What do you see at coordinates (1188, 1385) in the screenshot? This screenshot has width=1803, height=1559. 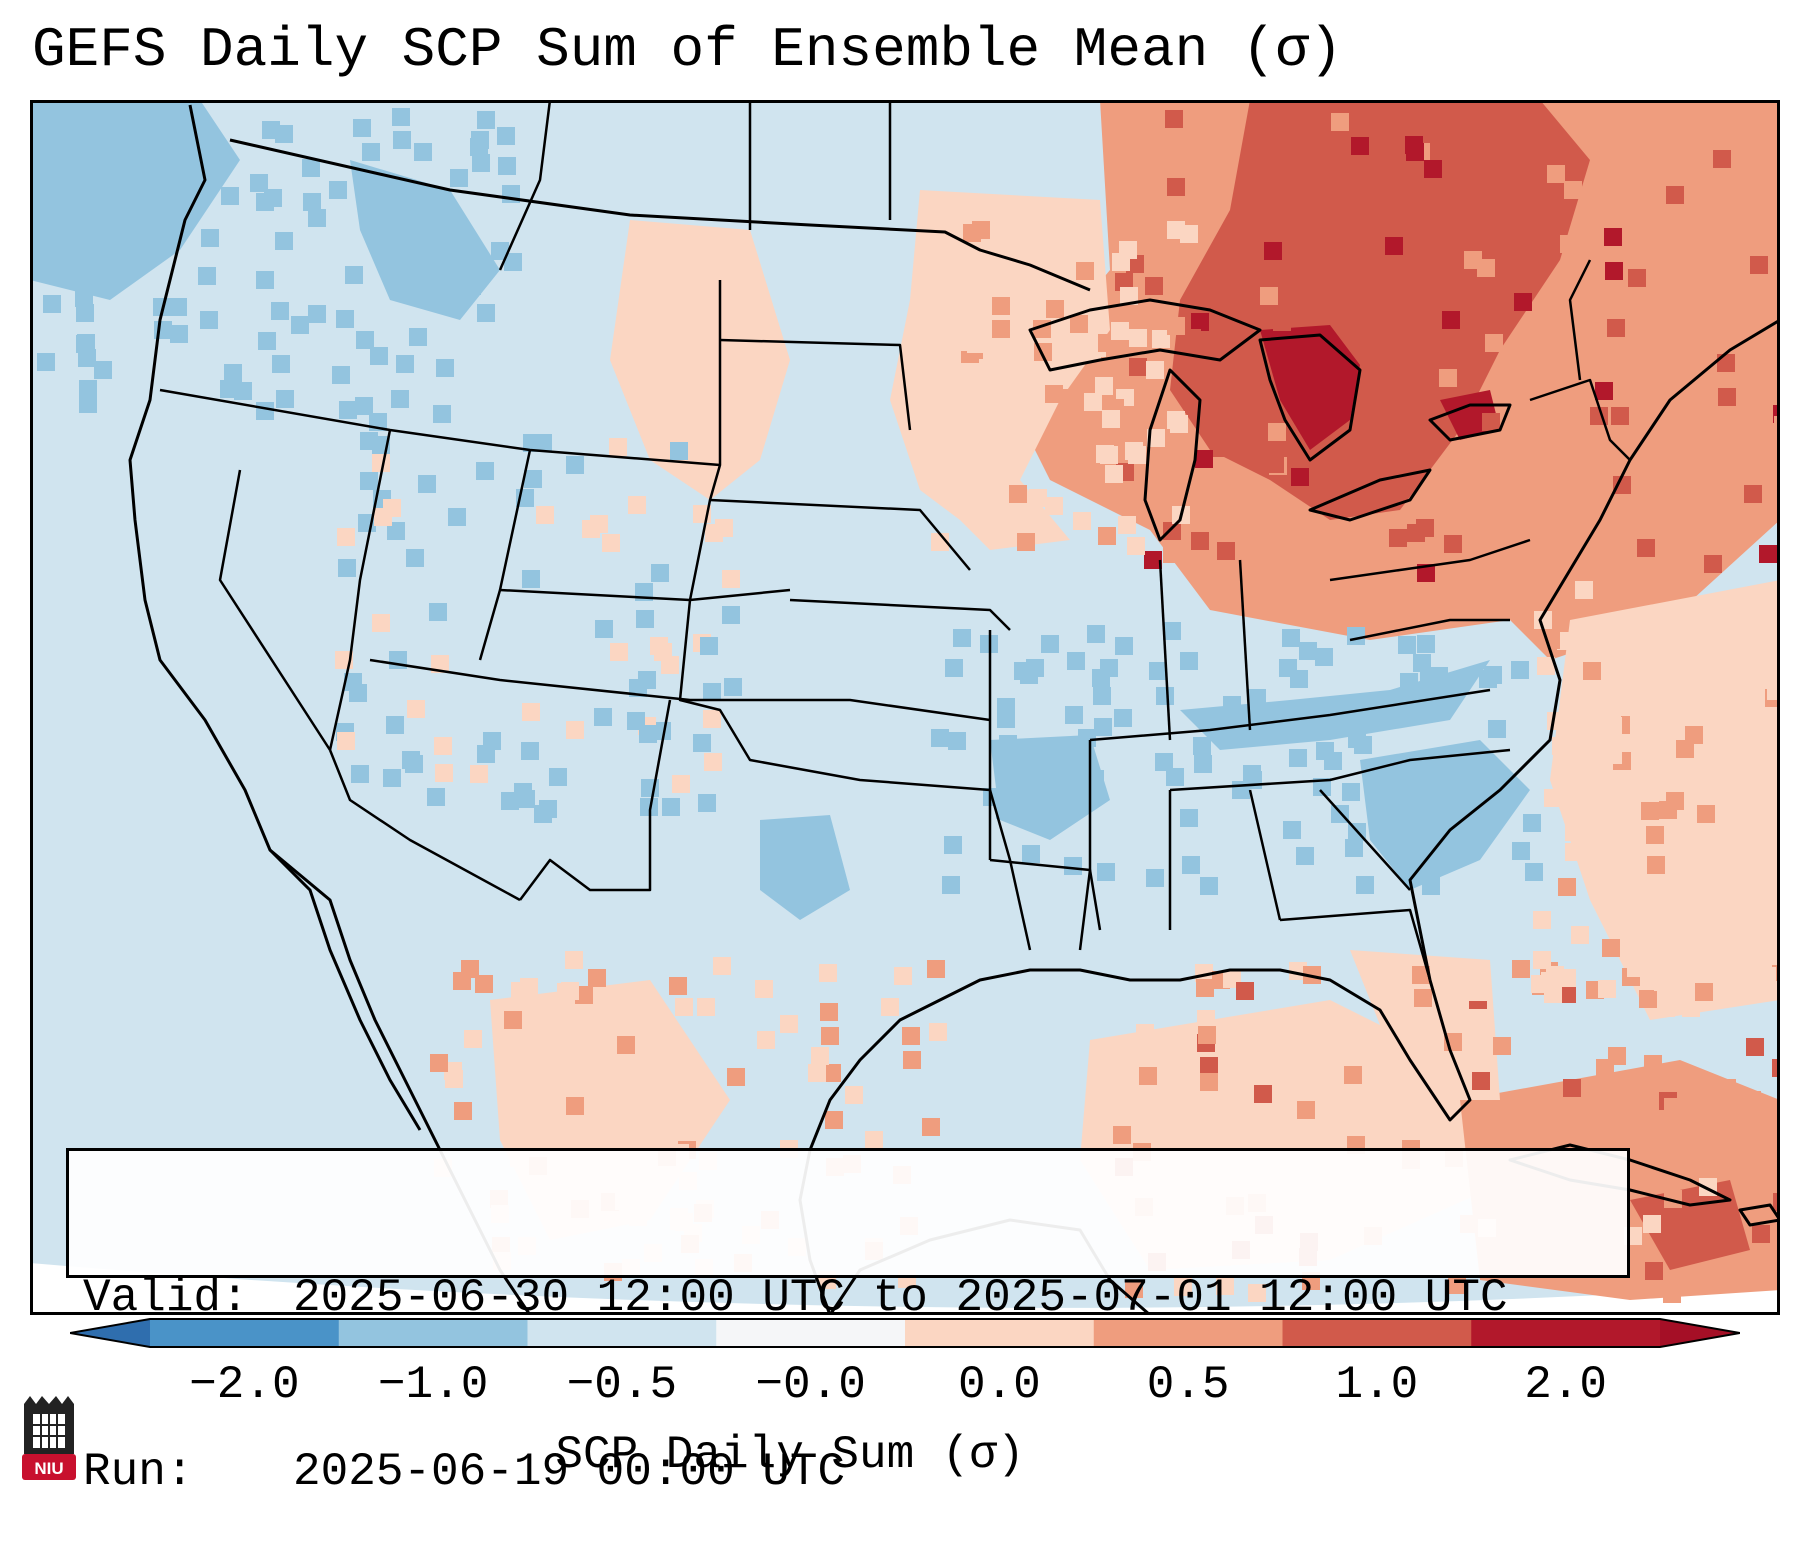 I see `colorbar-tick-label: 0.5` at bounding box center [1188, 1385].